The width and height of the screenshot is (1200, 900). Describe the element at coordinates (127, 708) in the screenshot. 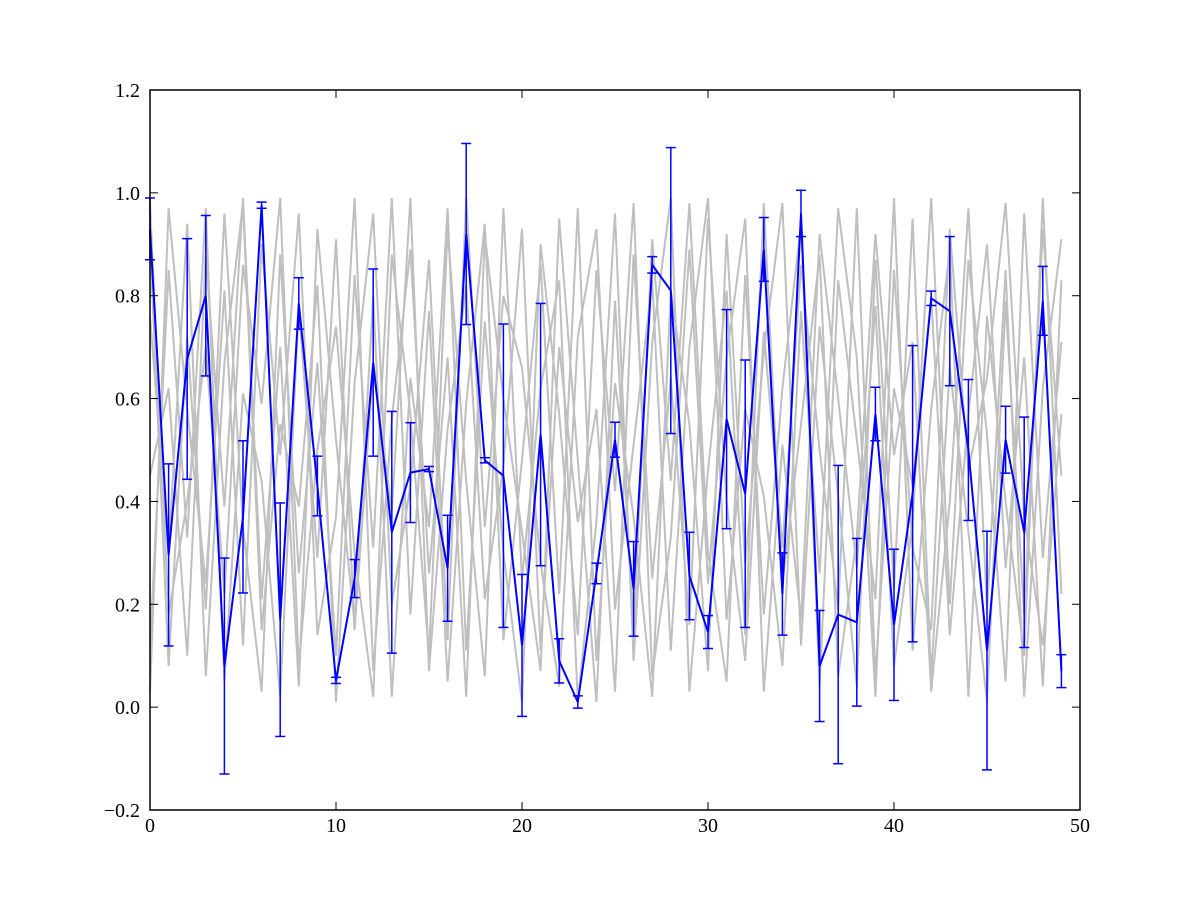

I see `y-tick-label: 0.0` at that location.